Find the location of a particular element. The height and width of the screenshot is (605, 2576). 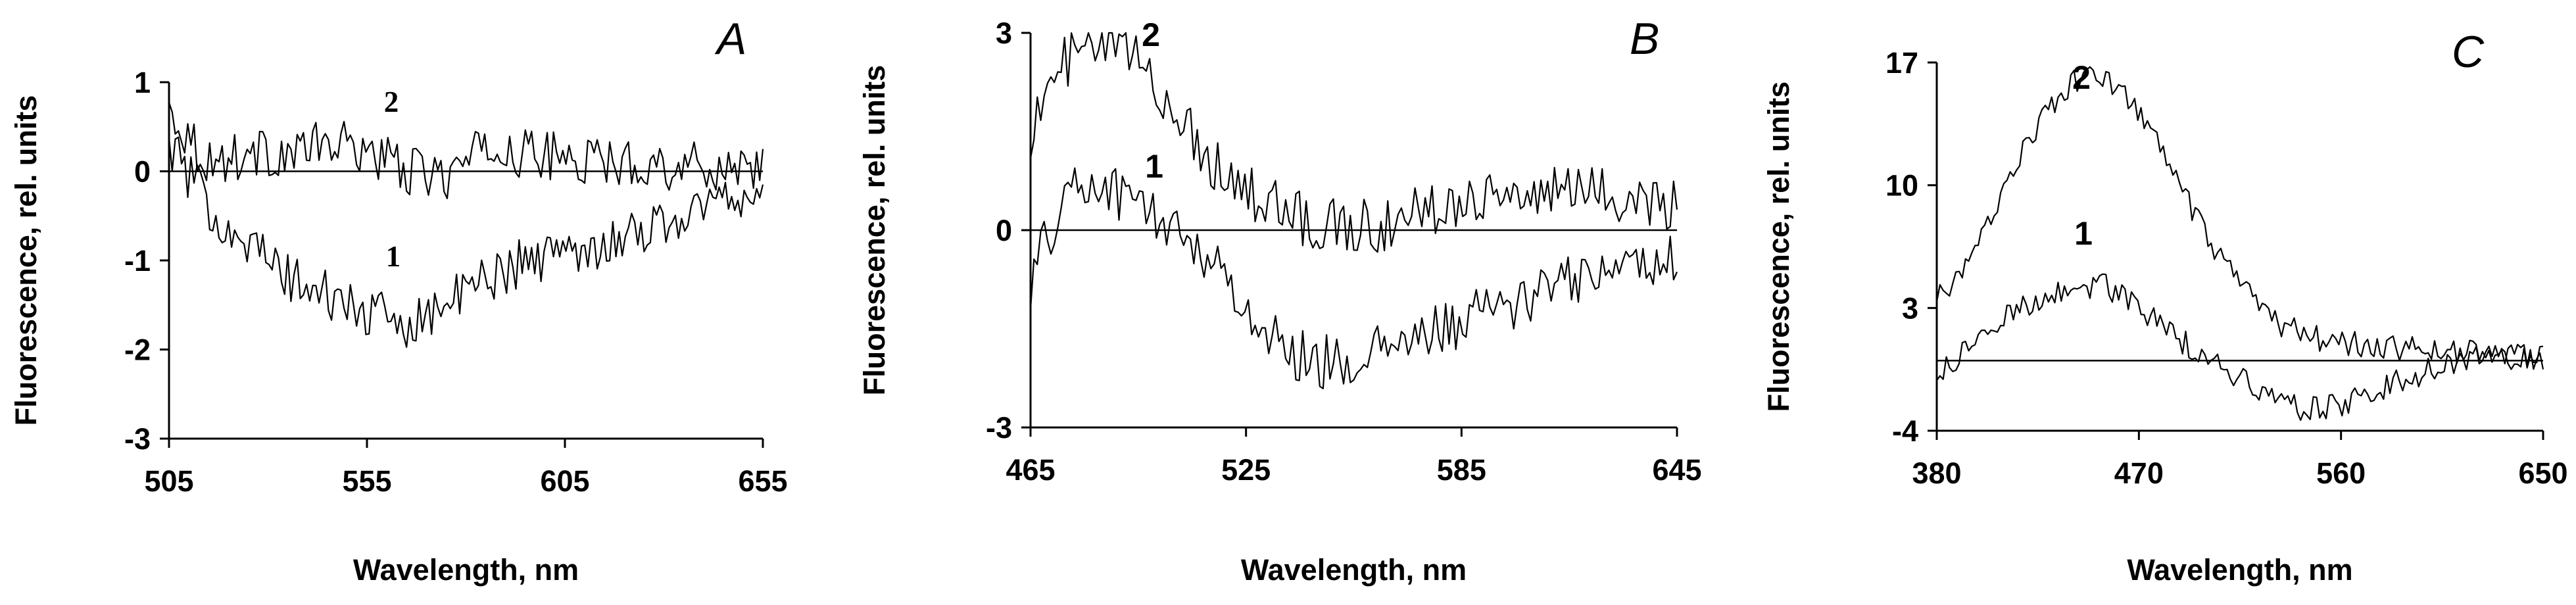

panel-b-series-1-label: 1 is located at coordinates (1154, 167).